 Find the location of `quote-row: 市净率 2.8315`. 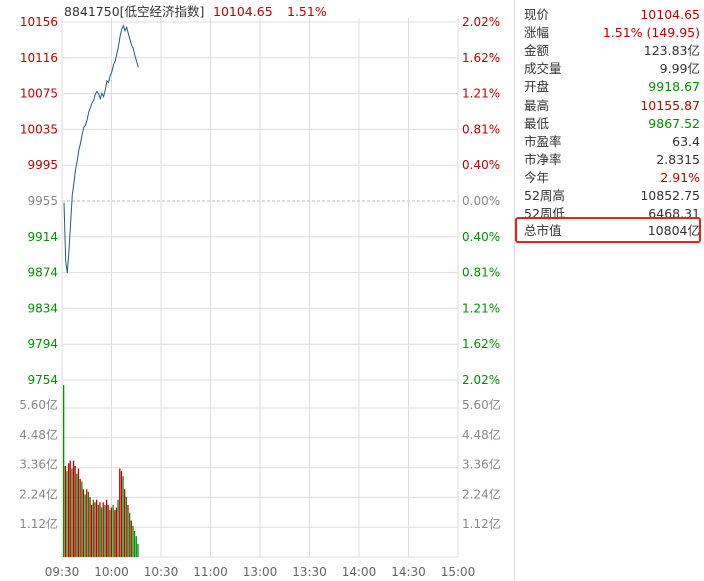

quote-row: 市净率 2.8315 is located at coordinates (613, 160).